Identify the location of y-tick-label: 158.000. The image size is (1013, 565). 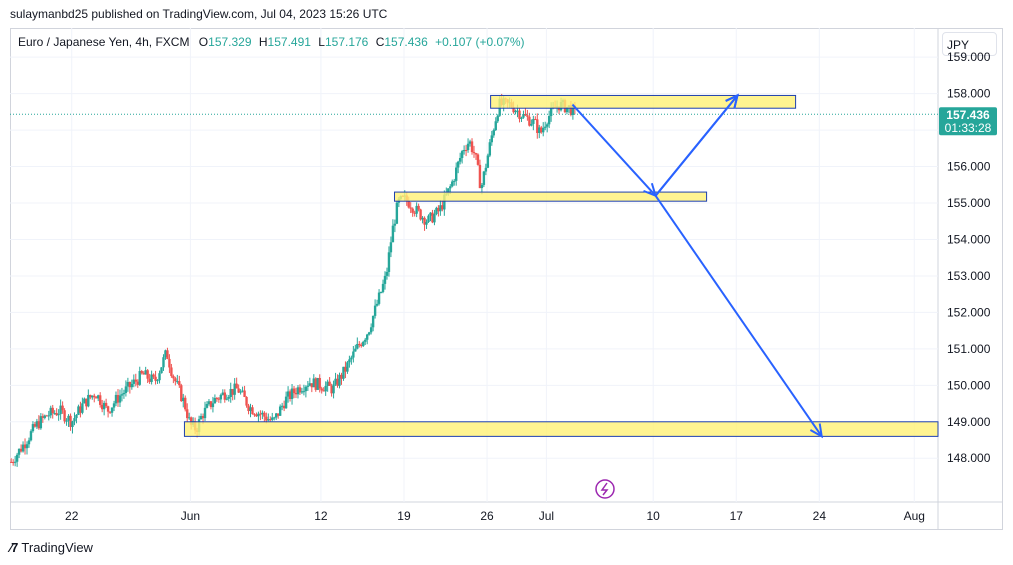
(969, 94).